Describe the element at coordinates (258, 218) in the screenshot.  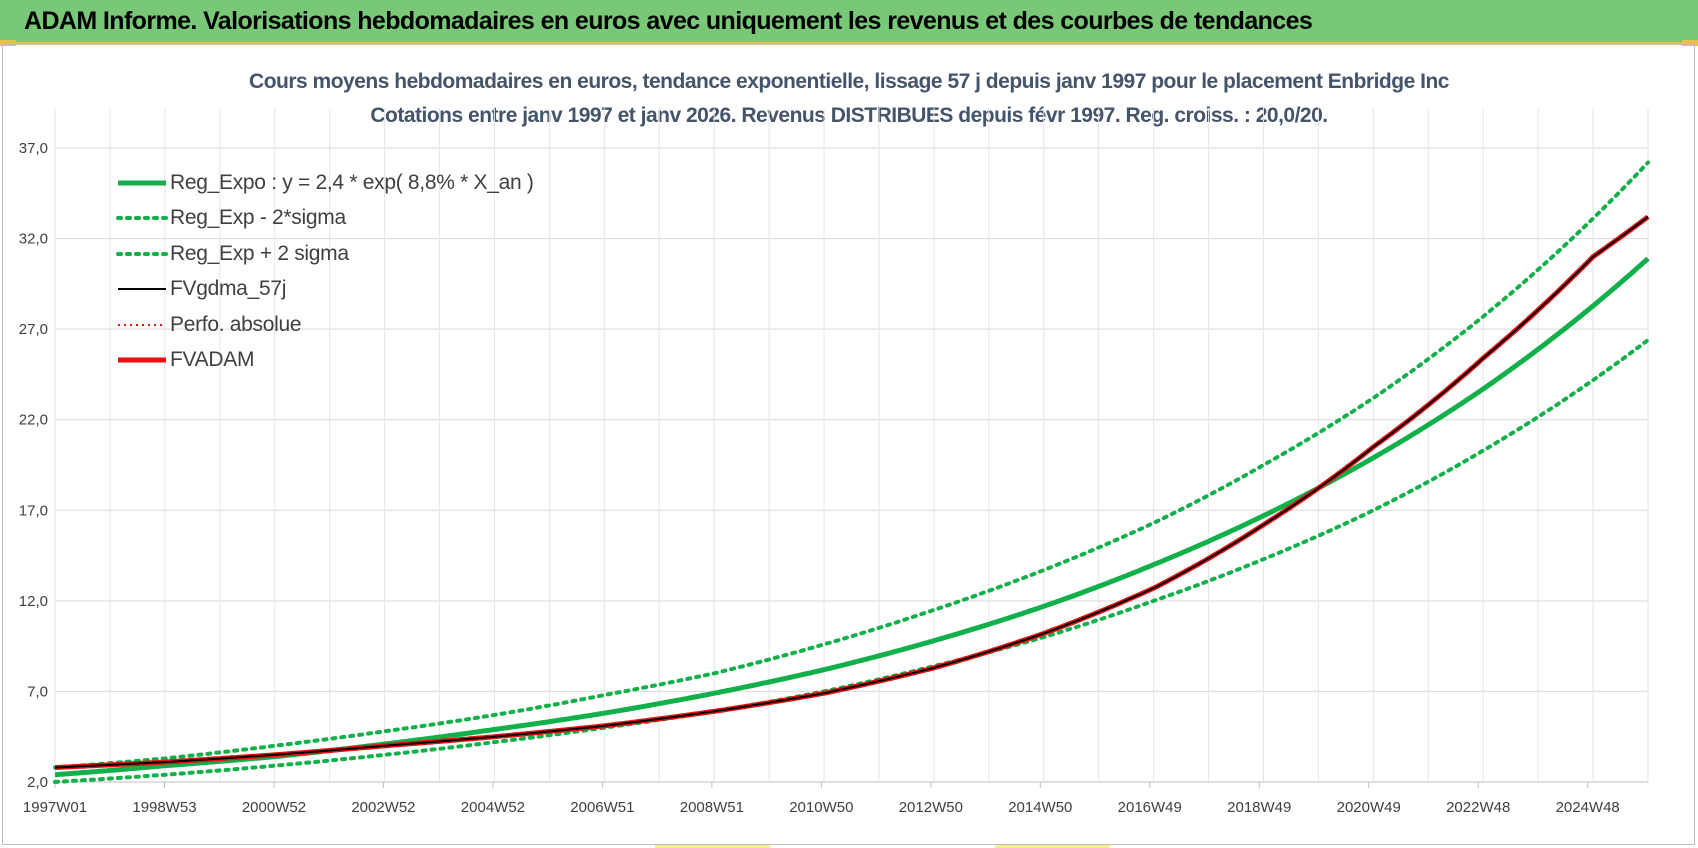
I see `legend-label: Reg_Exp - 2*sigma` at that location.